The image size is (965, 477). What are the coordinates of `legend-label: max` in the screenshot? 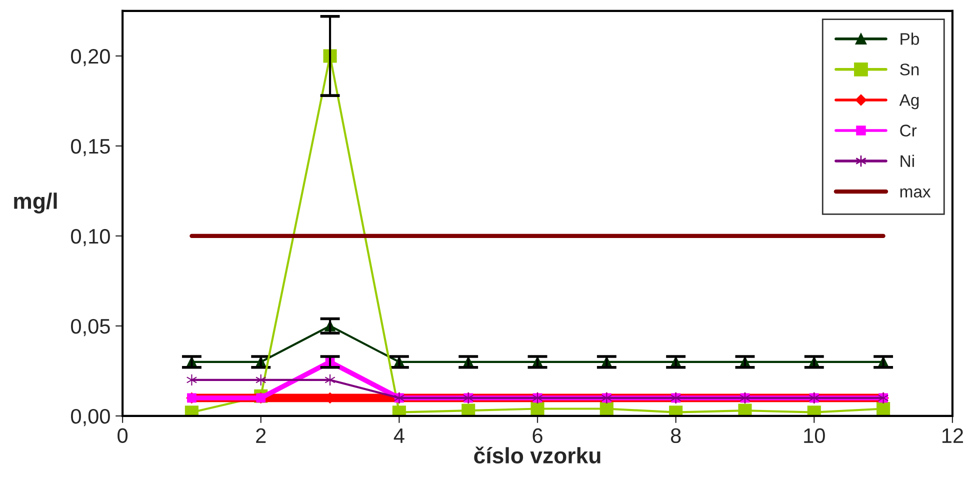 It's located at (915, 193).